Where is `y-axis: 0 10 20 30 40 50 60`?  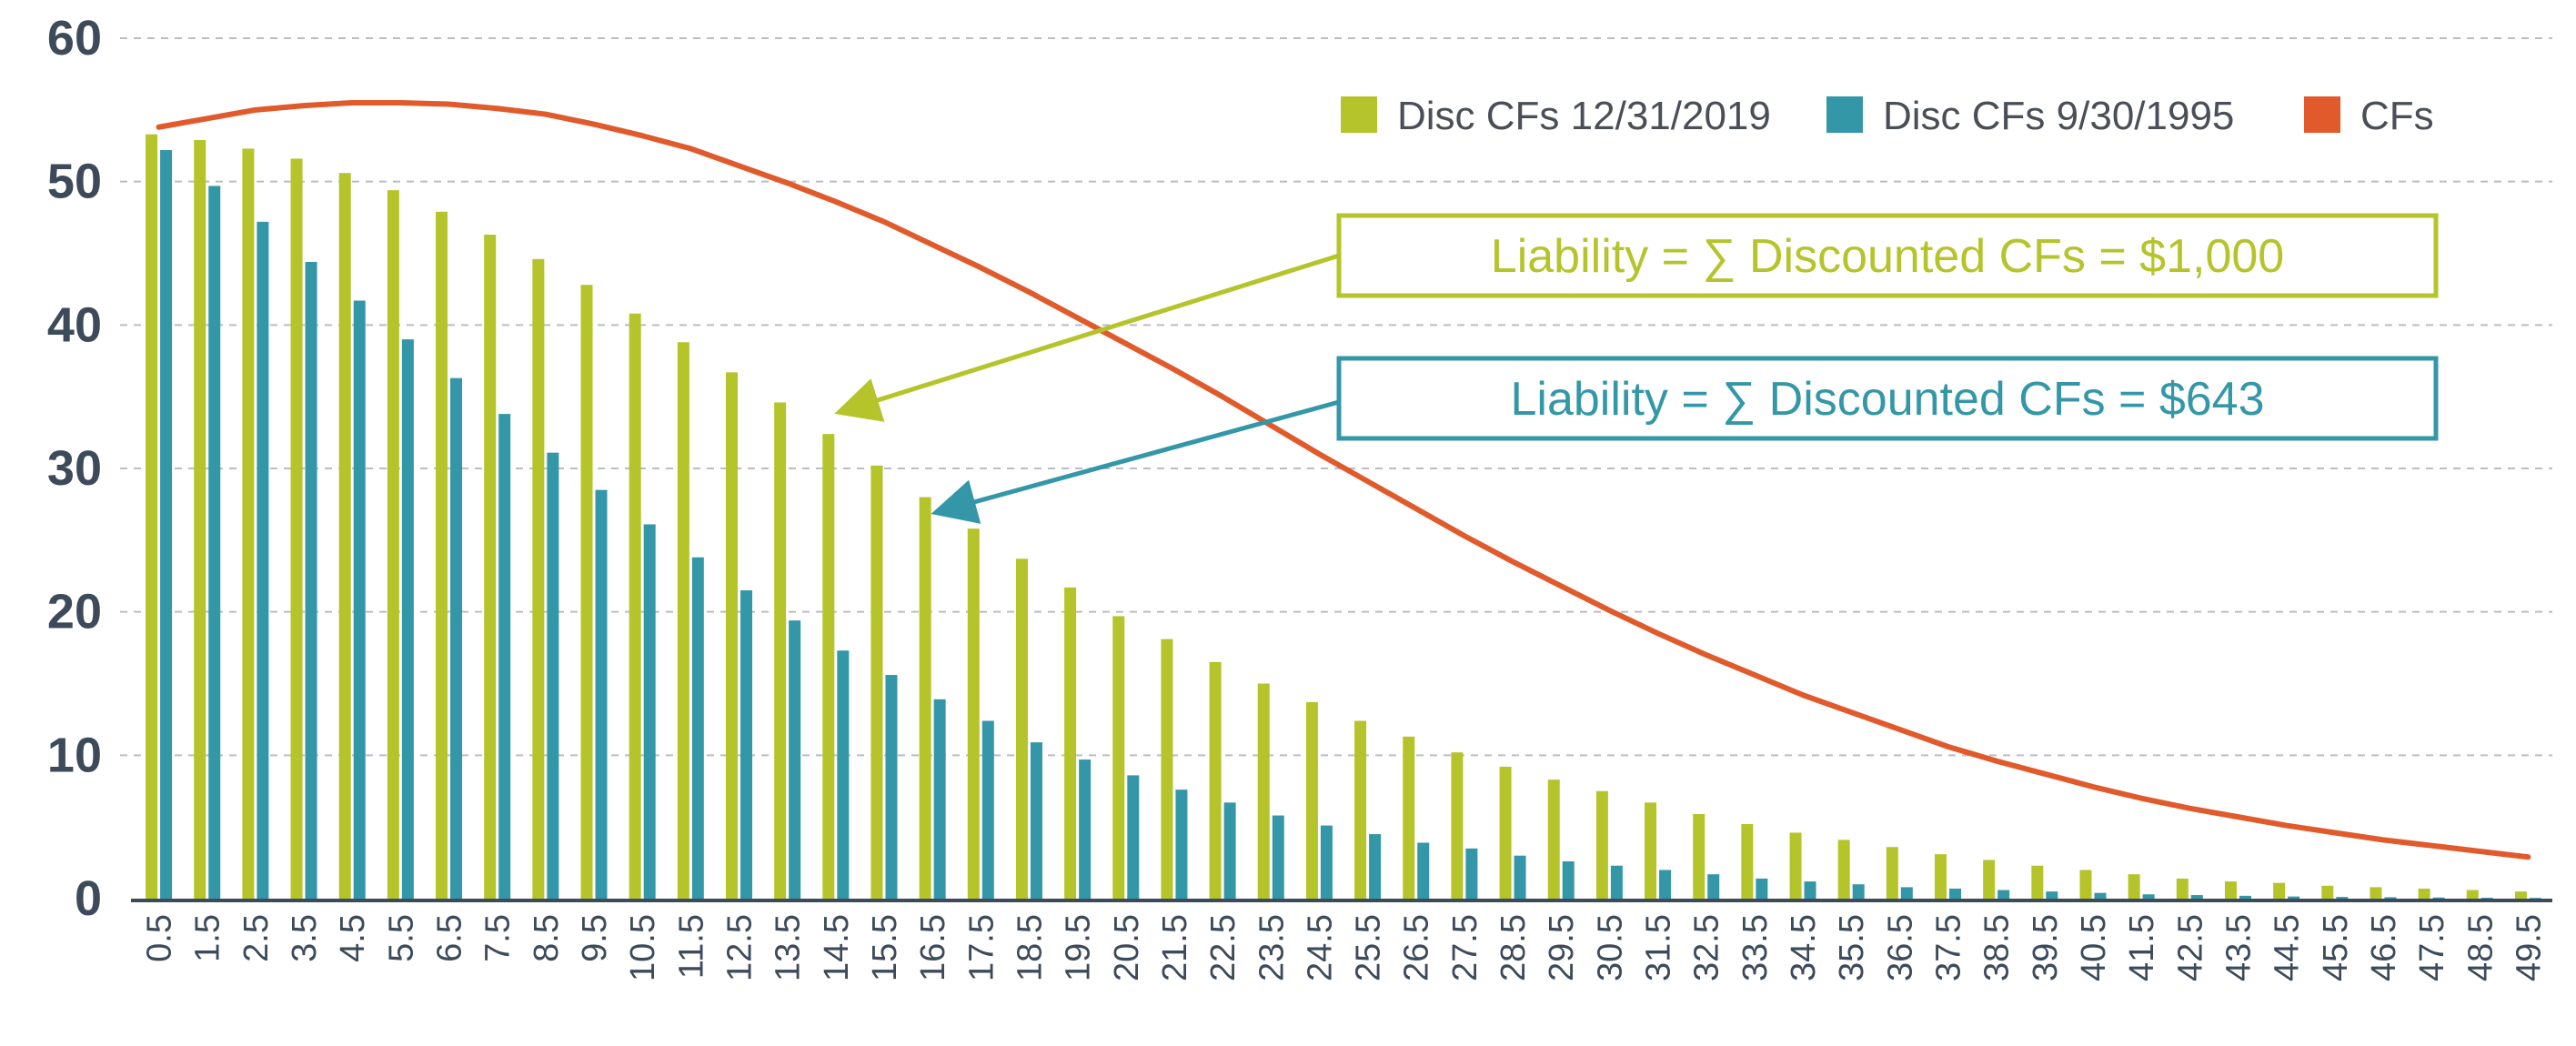
y-axis: 0 10 20 30 40 50 60 is located at coordinates (74, 468).